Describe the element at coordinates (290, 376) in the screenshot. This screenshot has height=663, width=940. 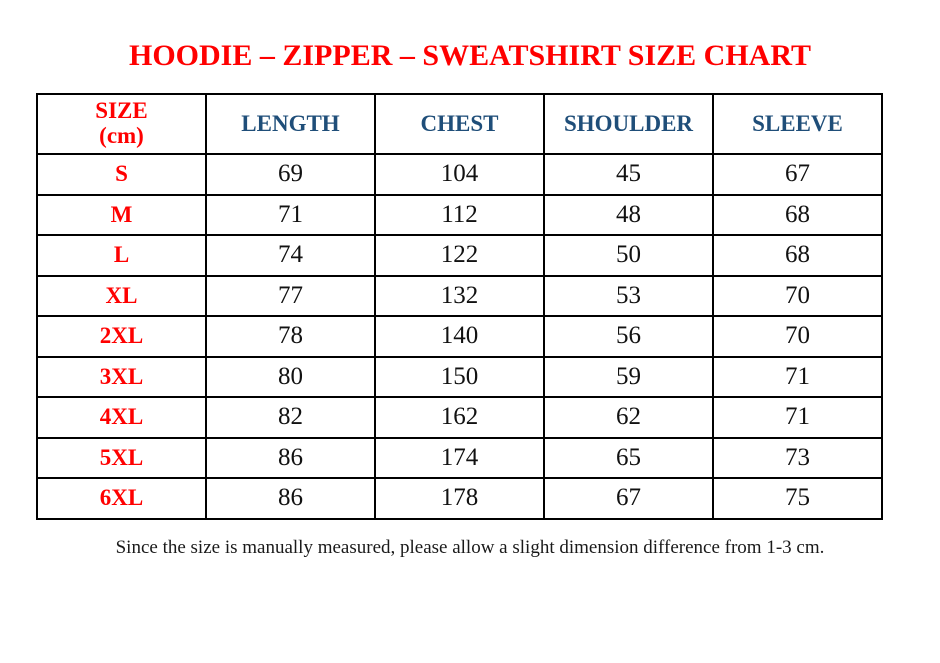
I see `length-value: 80` at that location.